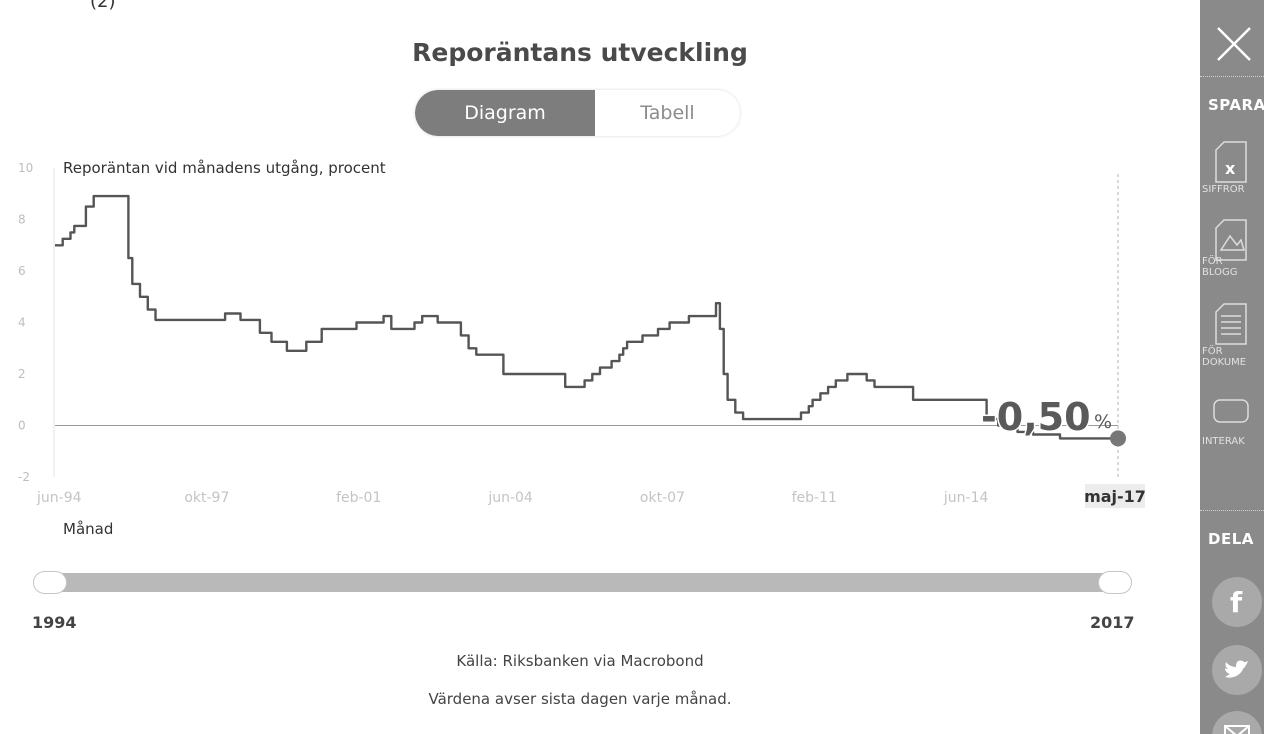 This screenshot has height=734, width=1264. What do you see at coordinates (1230, 168) in the screenshot?
I see `svg-text: x` at bounding box center [1230, 168].